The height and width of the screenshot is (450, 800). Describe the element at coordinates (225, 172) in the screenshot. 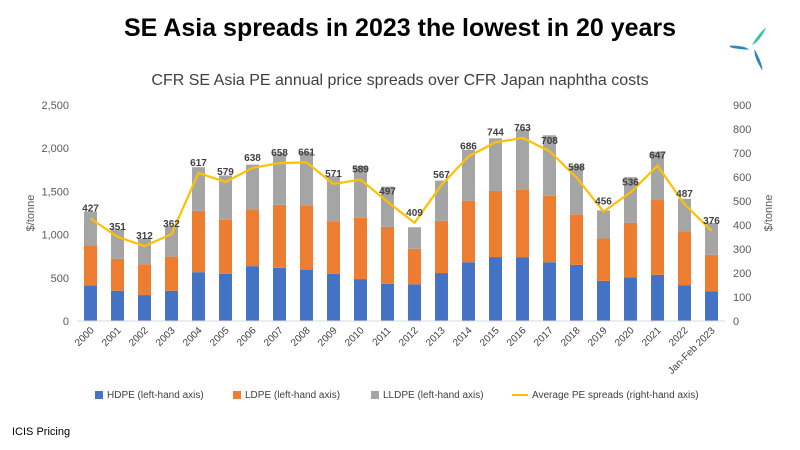

I see `average-data-label: 579` at that location.